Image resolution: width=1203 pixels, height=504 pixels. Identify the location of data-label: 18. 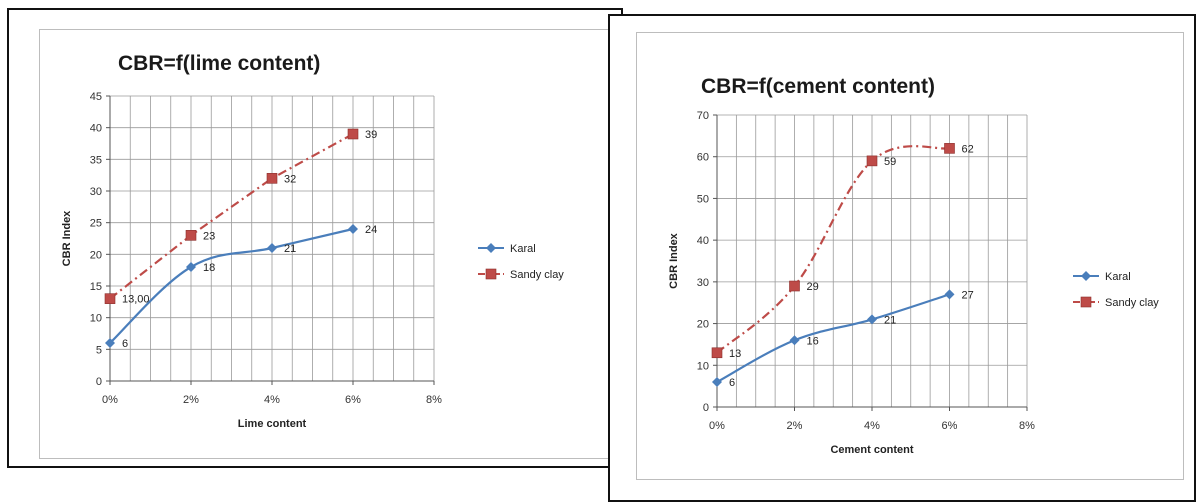
(209, 268).